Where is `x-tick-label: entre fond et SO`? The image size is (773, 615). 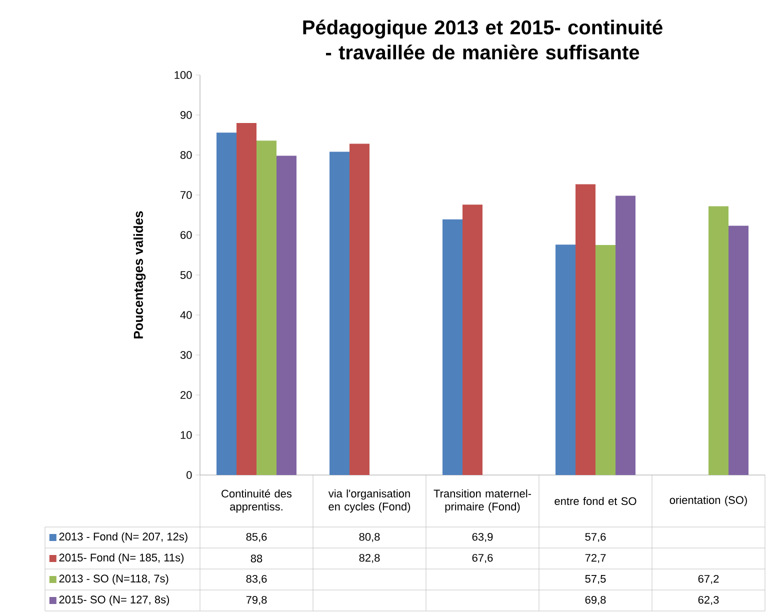 x-tick-label: entre fond et SO is located at coordinates (595, 501).